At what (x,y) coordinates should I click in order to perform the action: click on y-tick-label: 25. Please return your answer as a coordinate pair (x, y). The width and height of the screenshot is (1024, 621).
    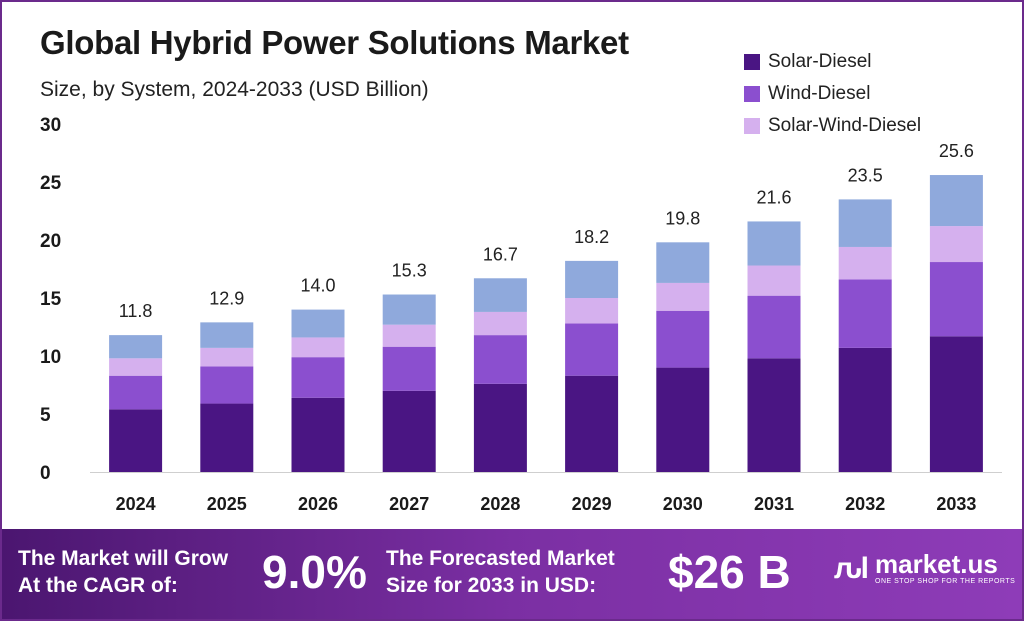
    Looking at the image, I should click on (51, 183).